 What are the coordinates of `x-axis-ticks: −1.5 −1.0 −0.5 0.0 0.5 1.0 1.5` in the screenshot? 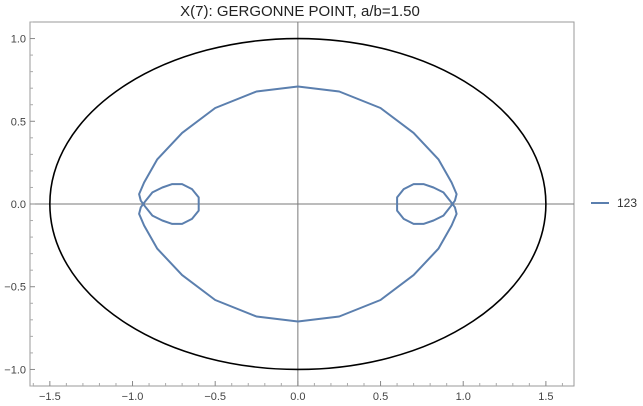 It's located at (297, 392).